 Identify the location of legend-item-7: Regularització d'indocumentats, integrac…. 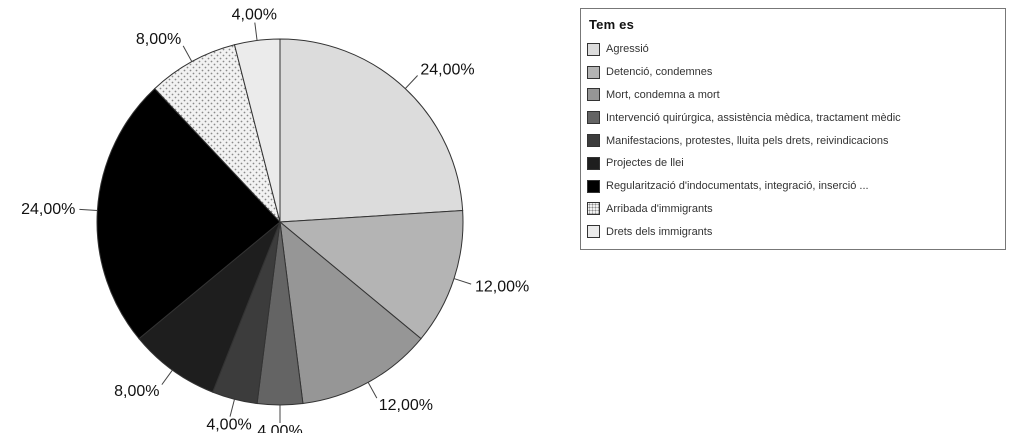
(793, 186).